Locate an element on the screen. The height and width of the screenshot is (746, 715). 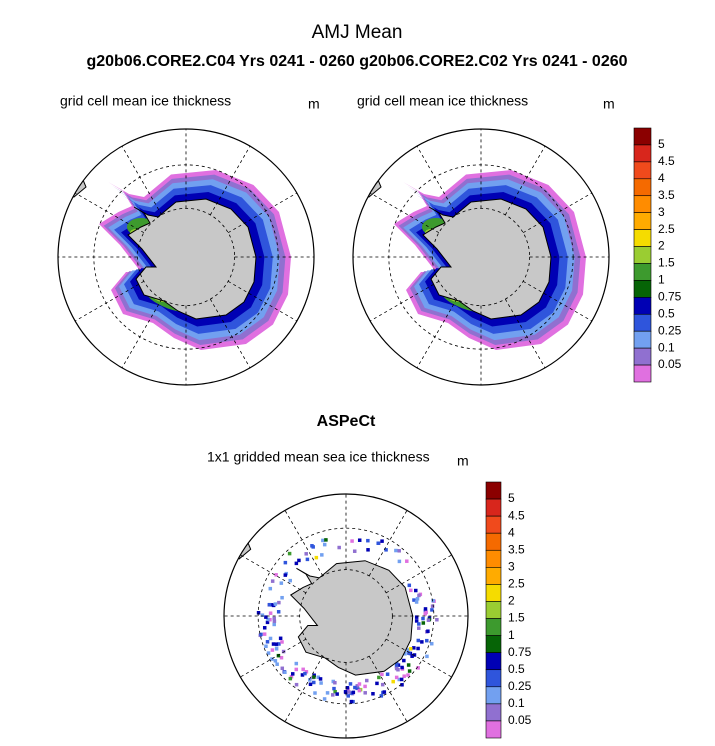
latitude-line is located at coordinates (346, 616).